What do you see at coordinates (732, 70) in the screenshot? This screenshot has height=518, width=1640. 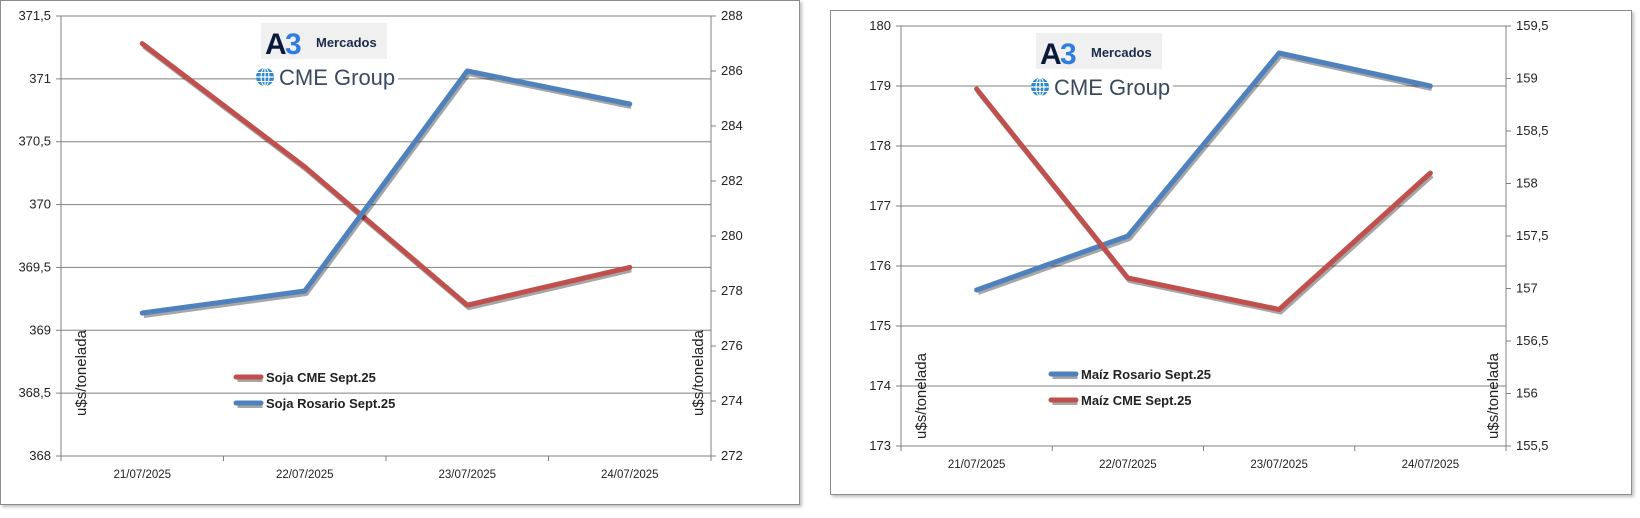 I see `y2-axis-tick-label: 286` at bounding box center [732, 70].